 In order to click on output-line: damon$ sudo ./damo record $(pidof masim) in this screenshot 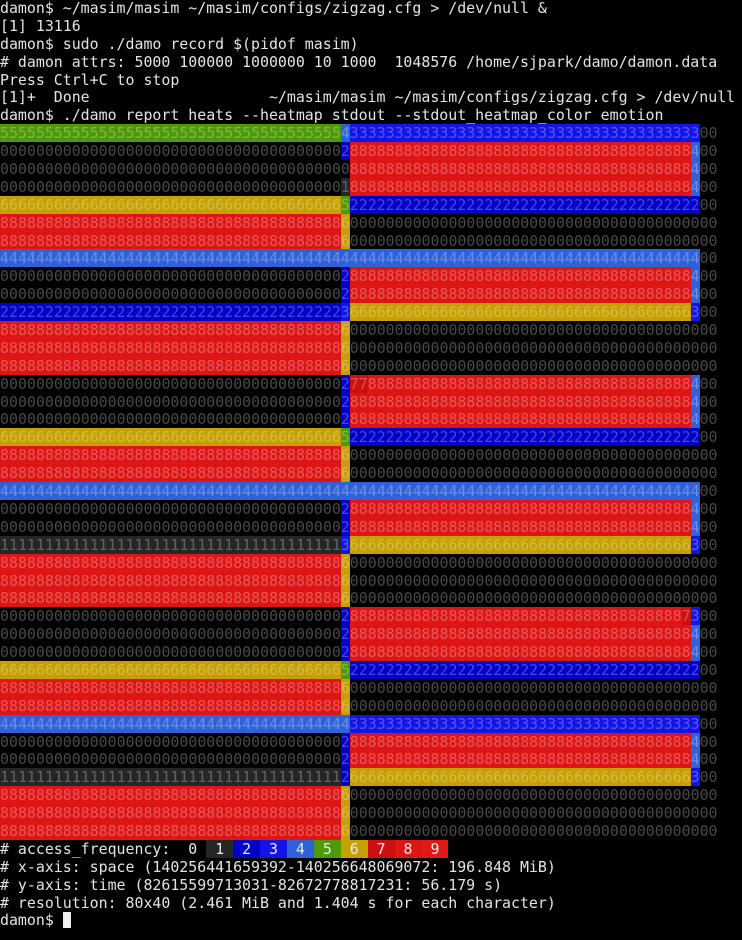, I will do `click(179, 43)`.